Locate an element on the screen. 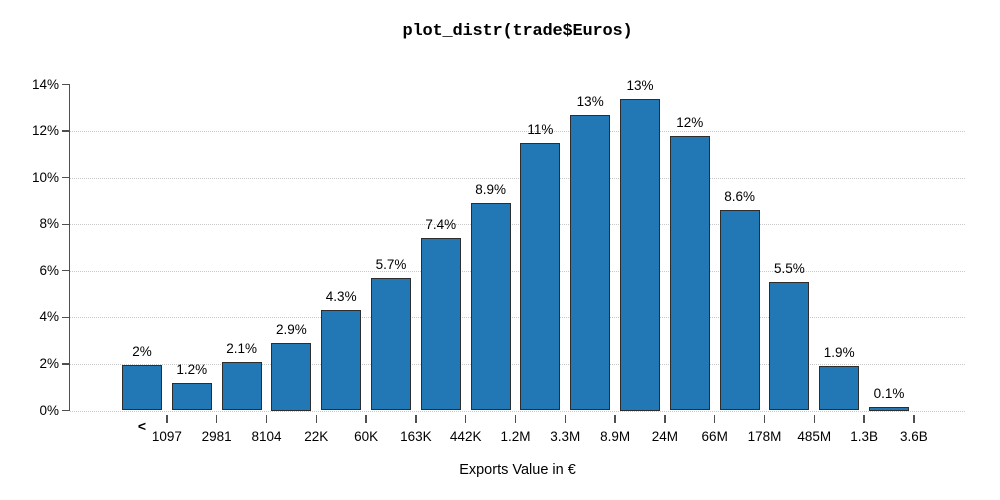 This screenshot has width=1000, height=500. y-axis-line is located at coordinates (69, 247).